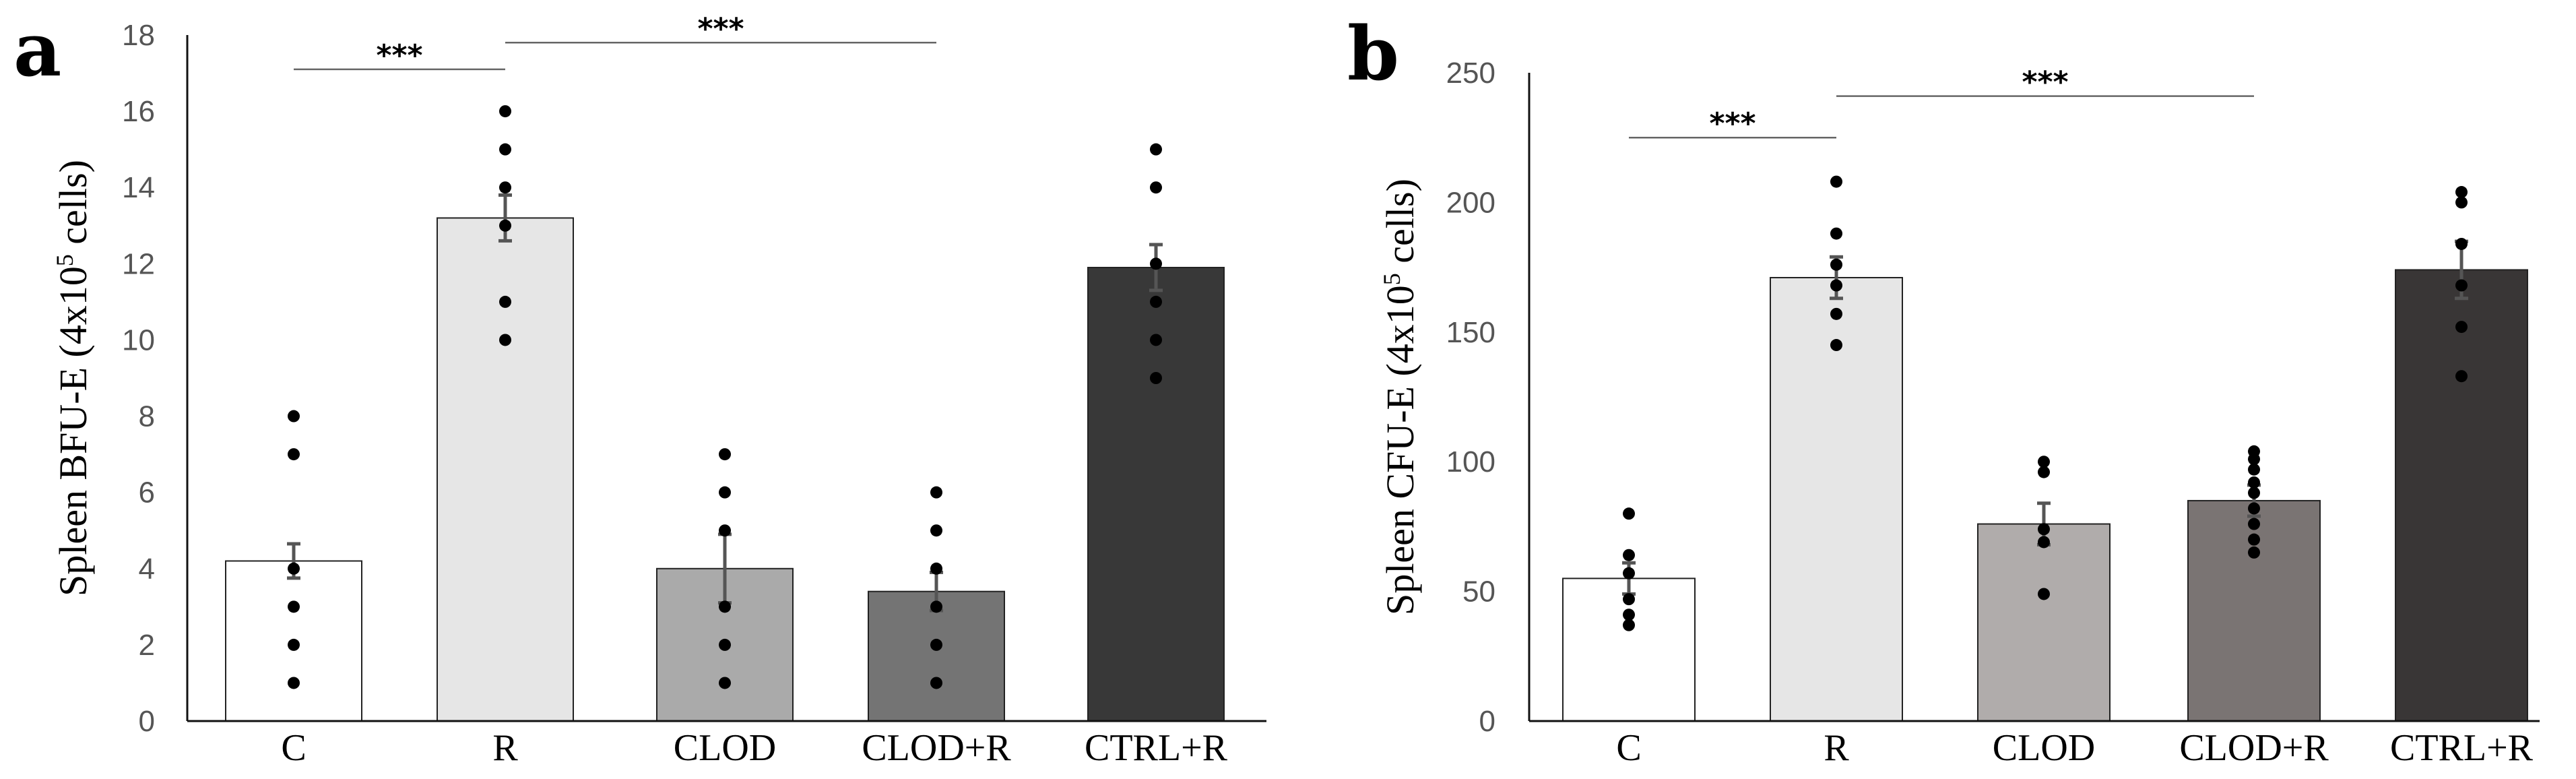 Image resolution: width=2576 pixels, height=779 pixels. What do you see at coordinates (1471, 202) in the screenshot?
I see `y-tick-label: 200` at bounding box center [1471, 202].